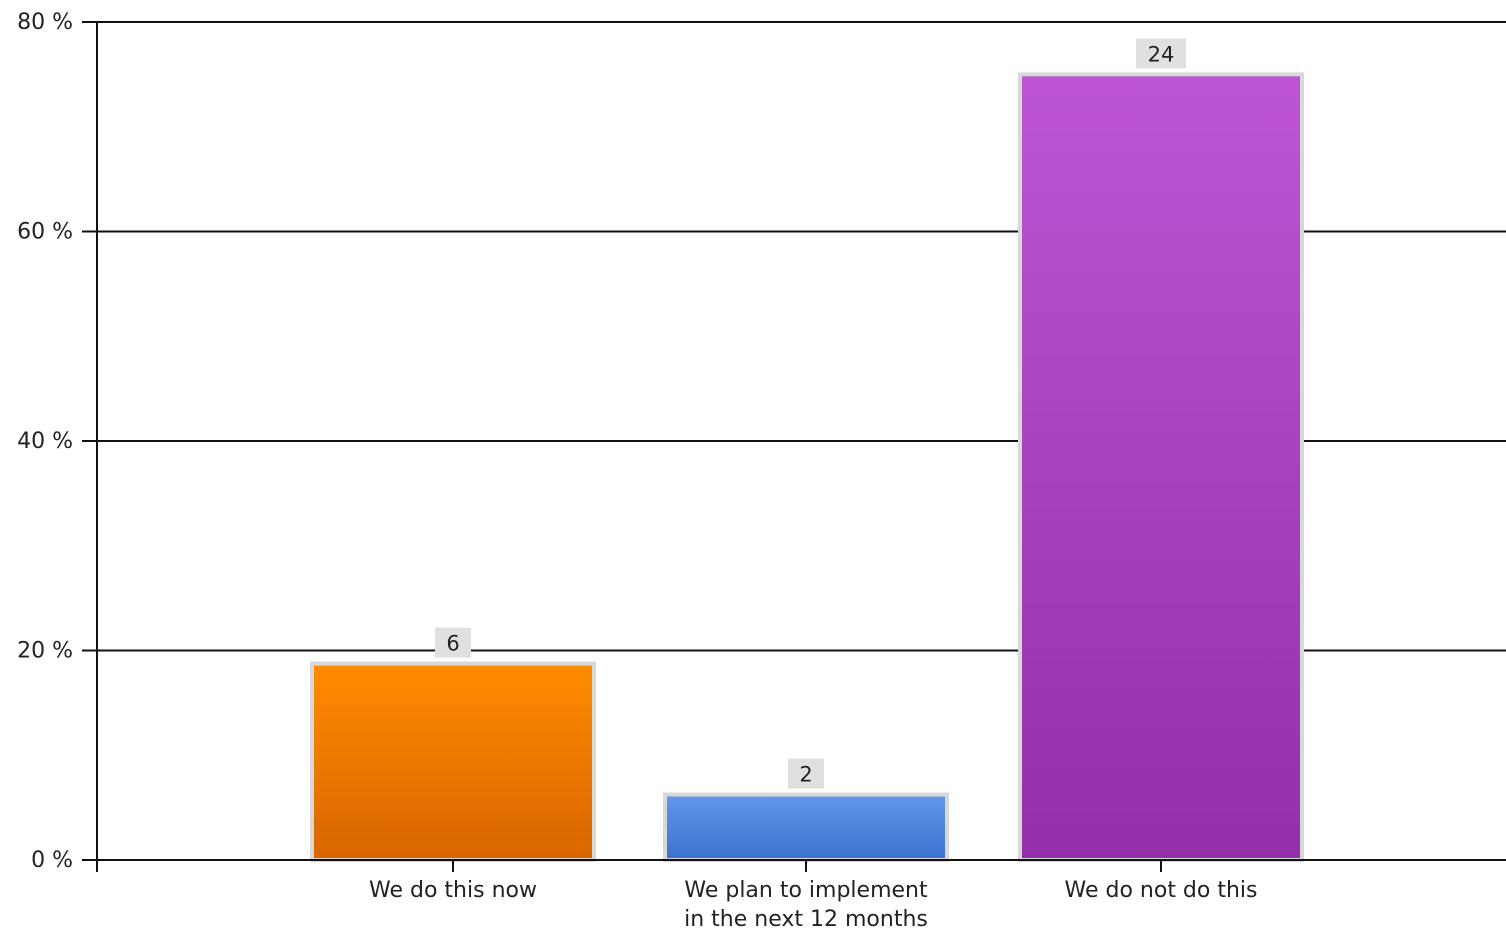  Describe the element at coordinates (806, 919) in the screenshot. I see `x-category-label: in the next 12 months` at that location.